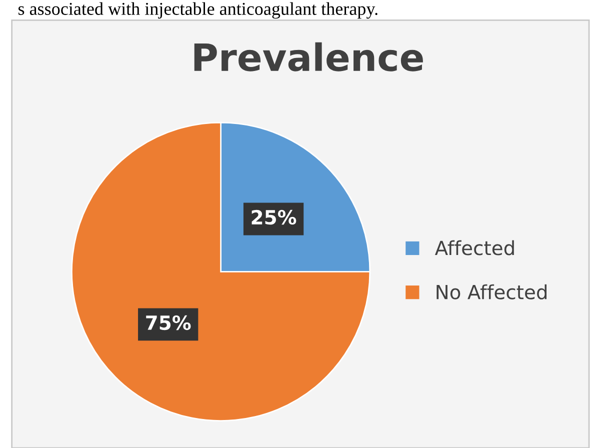 This screenshot has height=448, width=592. Describe the element at coordinates (491, 292) in the screenshot. I see `legend-label: No Affected` at that location.